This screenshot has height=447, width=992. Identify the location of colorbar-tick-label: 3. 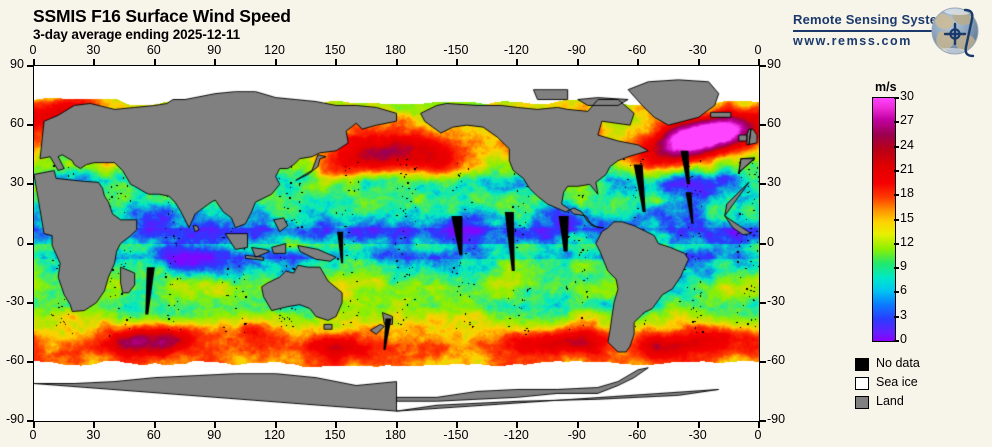
(903, 314).